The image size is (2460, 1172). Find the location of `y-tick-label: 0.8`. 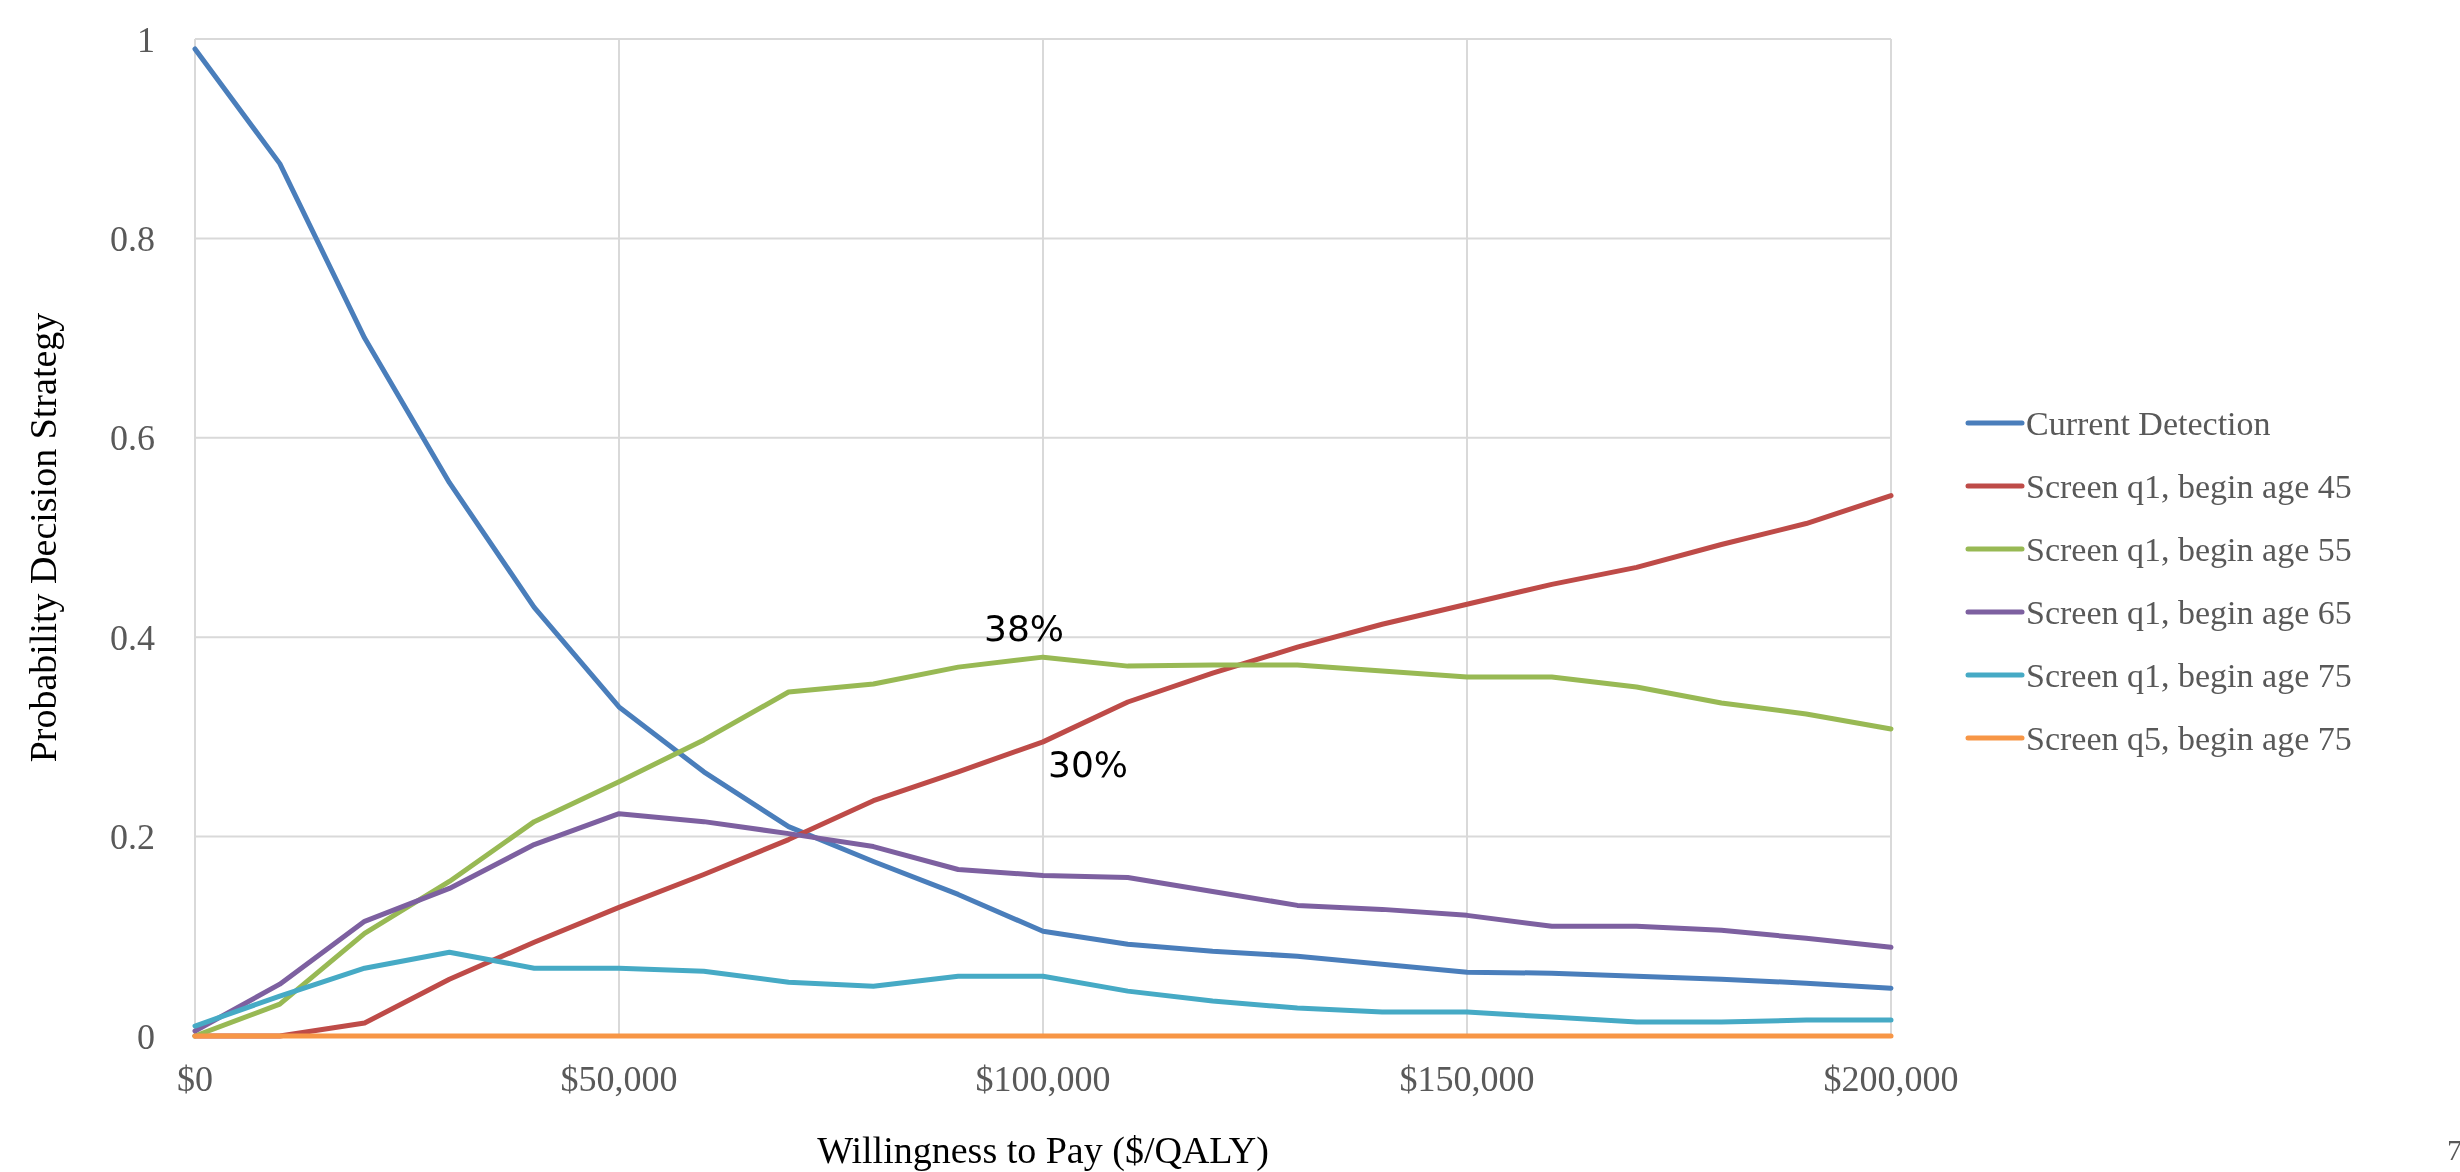

y-tick-label: 0.8 is located at coordinates (132, 239).